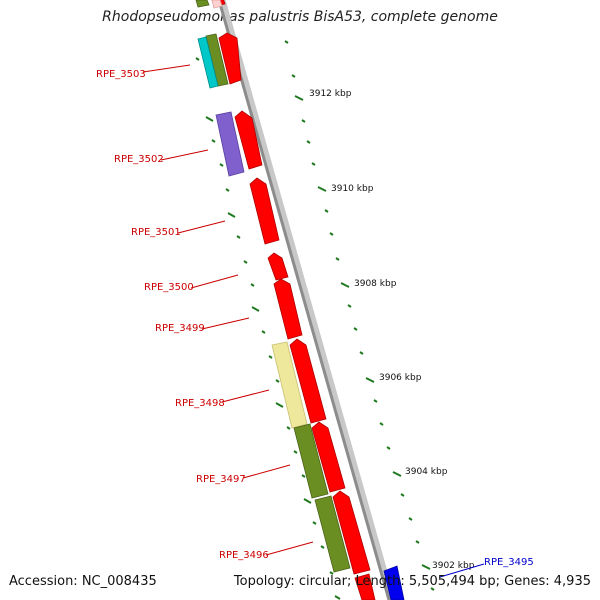  Describe the element at coordinates (375, 284) in the screenshot. I see `ruler-label: 3908 kbp` at that location.